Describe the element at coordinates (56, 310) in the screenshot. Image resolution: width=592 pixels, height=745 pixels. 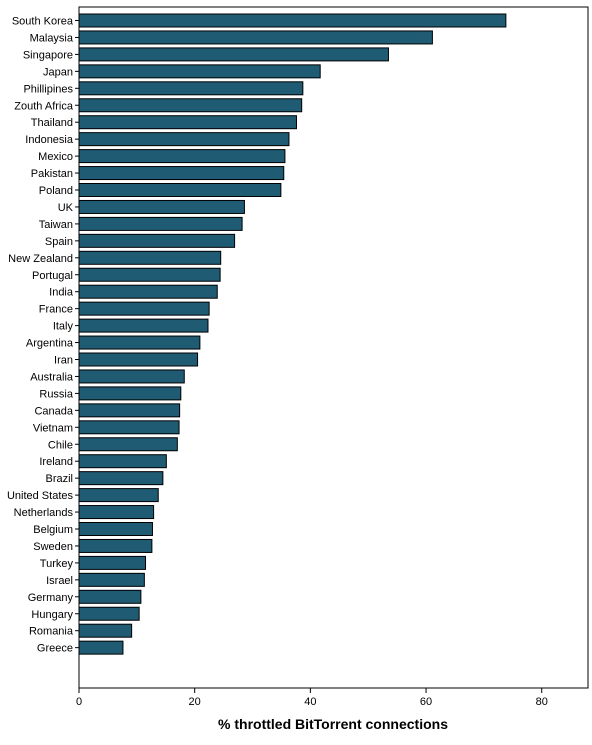
I see `category-label: France` at that location.